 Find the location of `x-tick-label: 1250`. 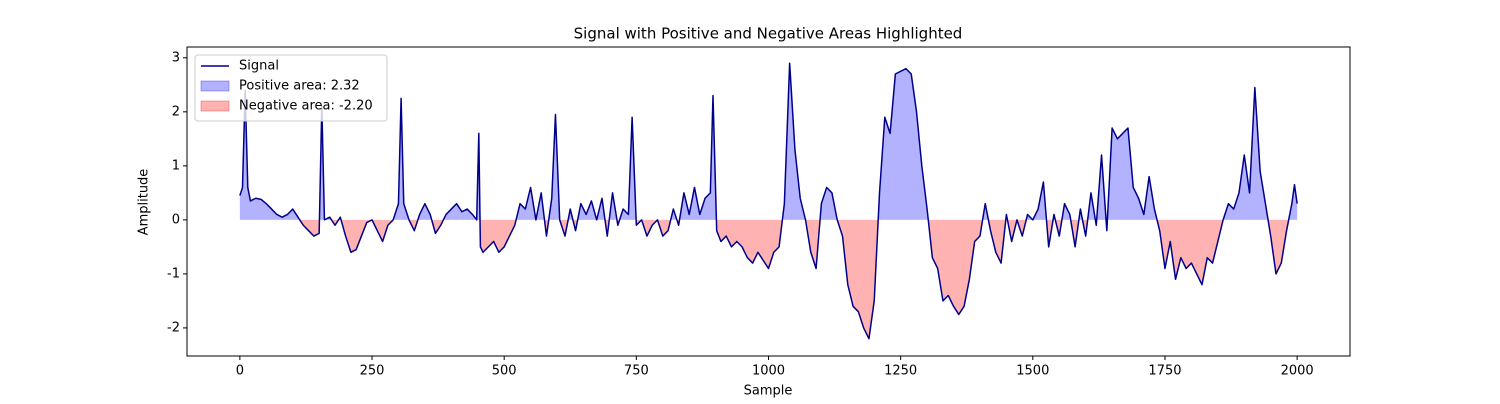

x-tick-label: 1250 is located at coordinates (900, 371).